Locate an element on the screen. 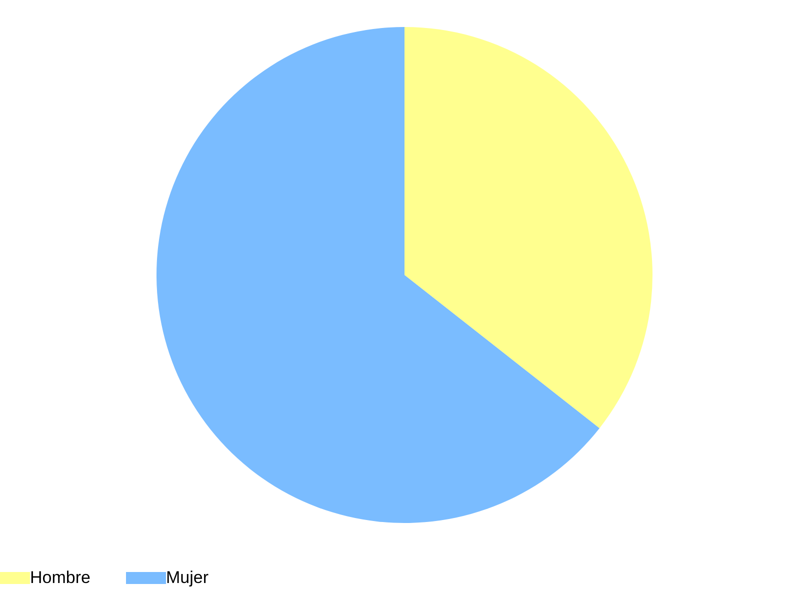 The height and width of the screenshot is (591, 809). legend-label: Mujer is located at coordinates (187, 577).